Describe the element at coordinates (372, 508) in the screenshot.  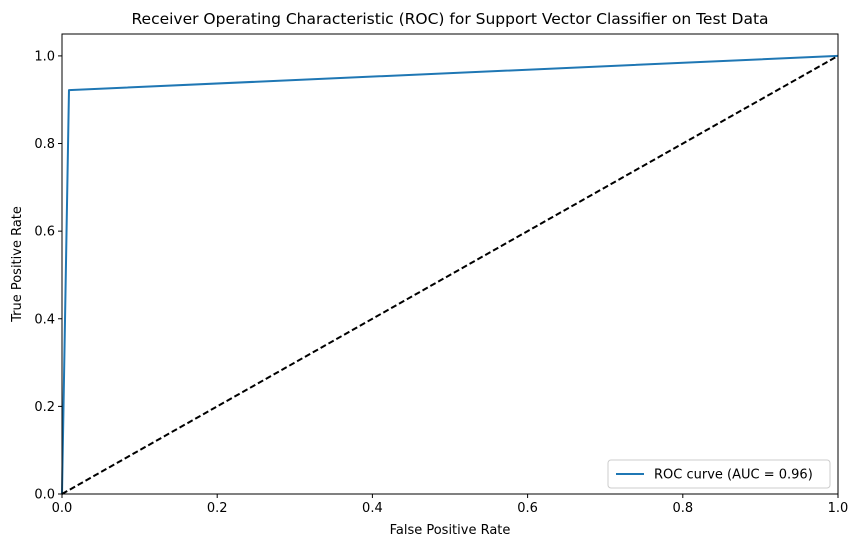
I see `x-tick-label: 0.4` at that location.